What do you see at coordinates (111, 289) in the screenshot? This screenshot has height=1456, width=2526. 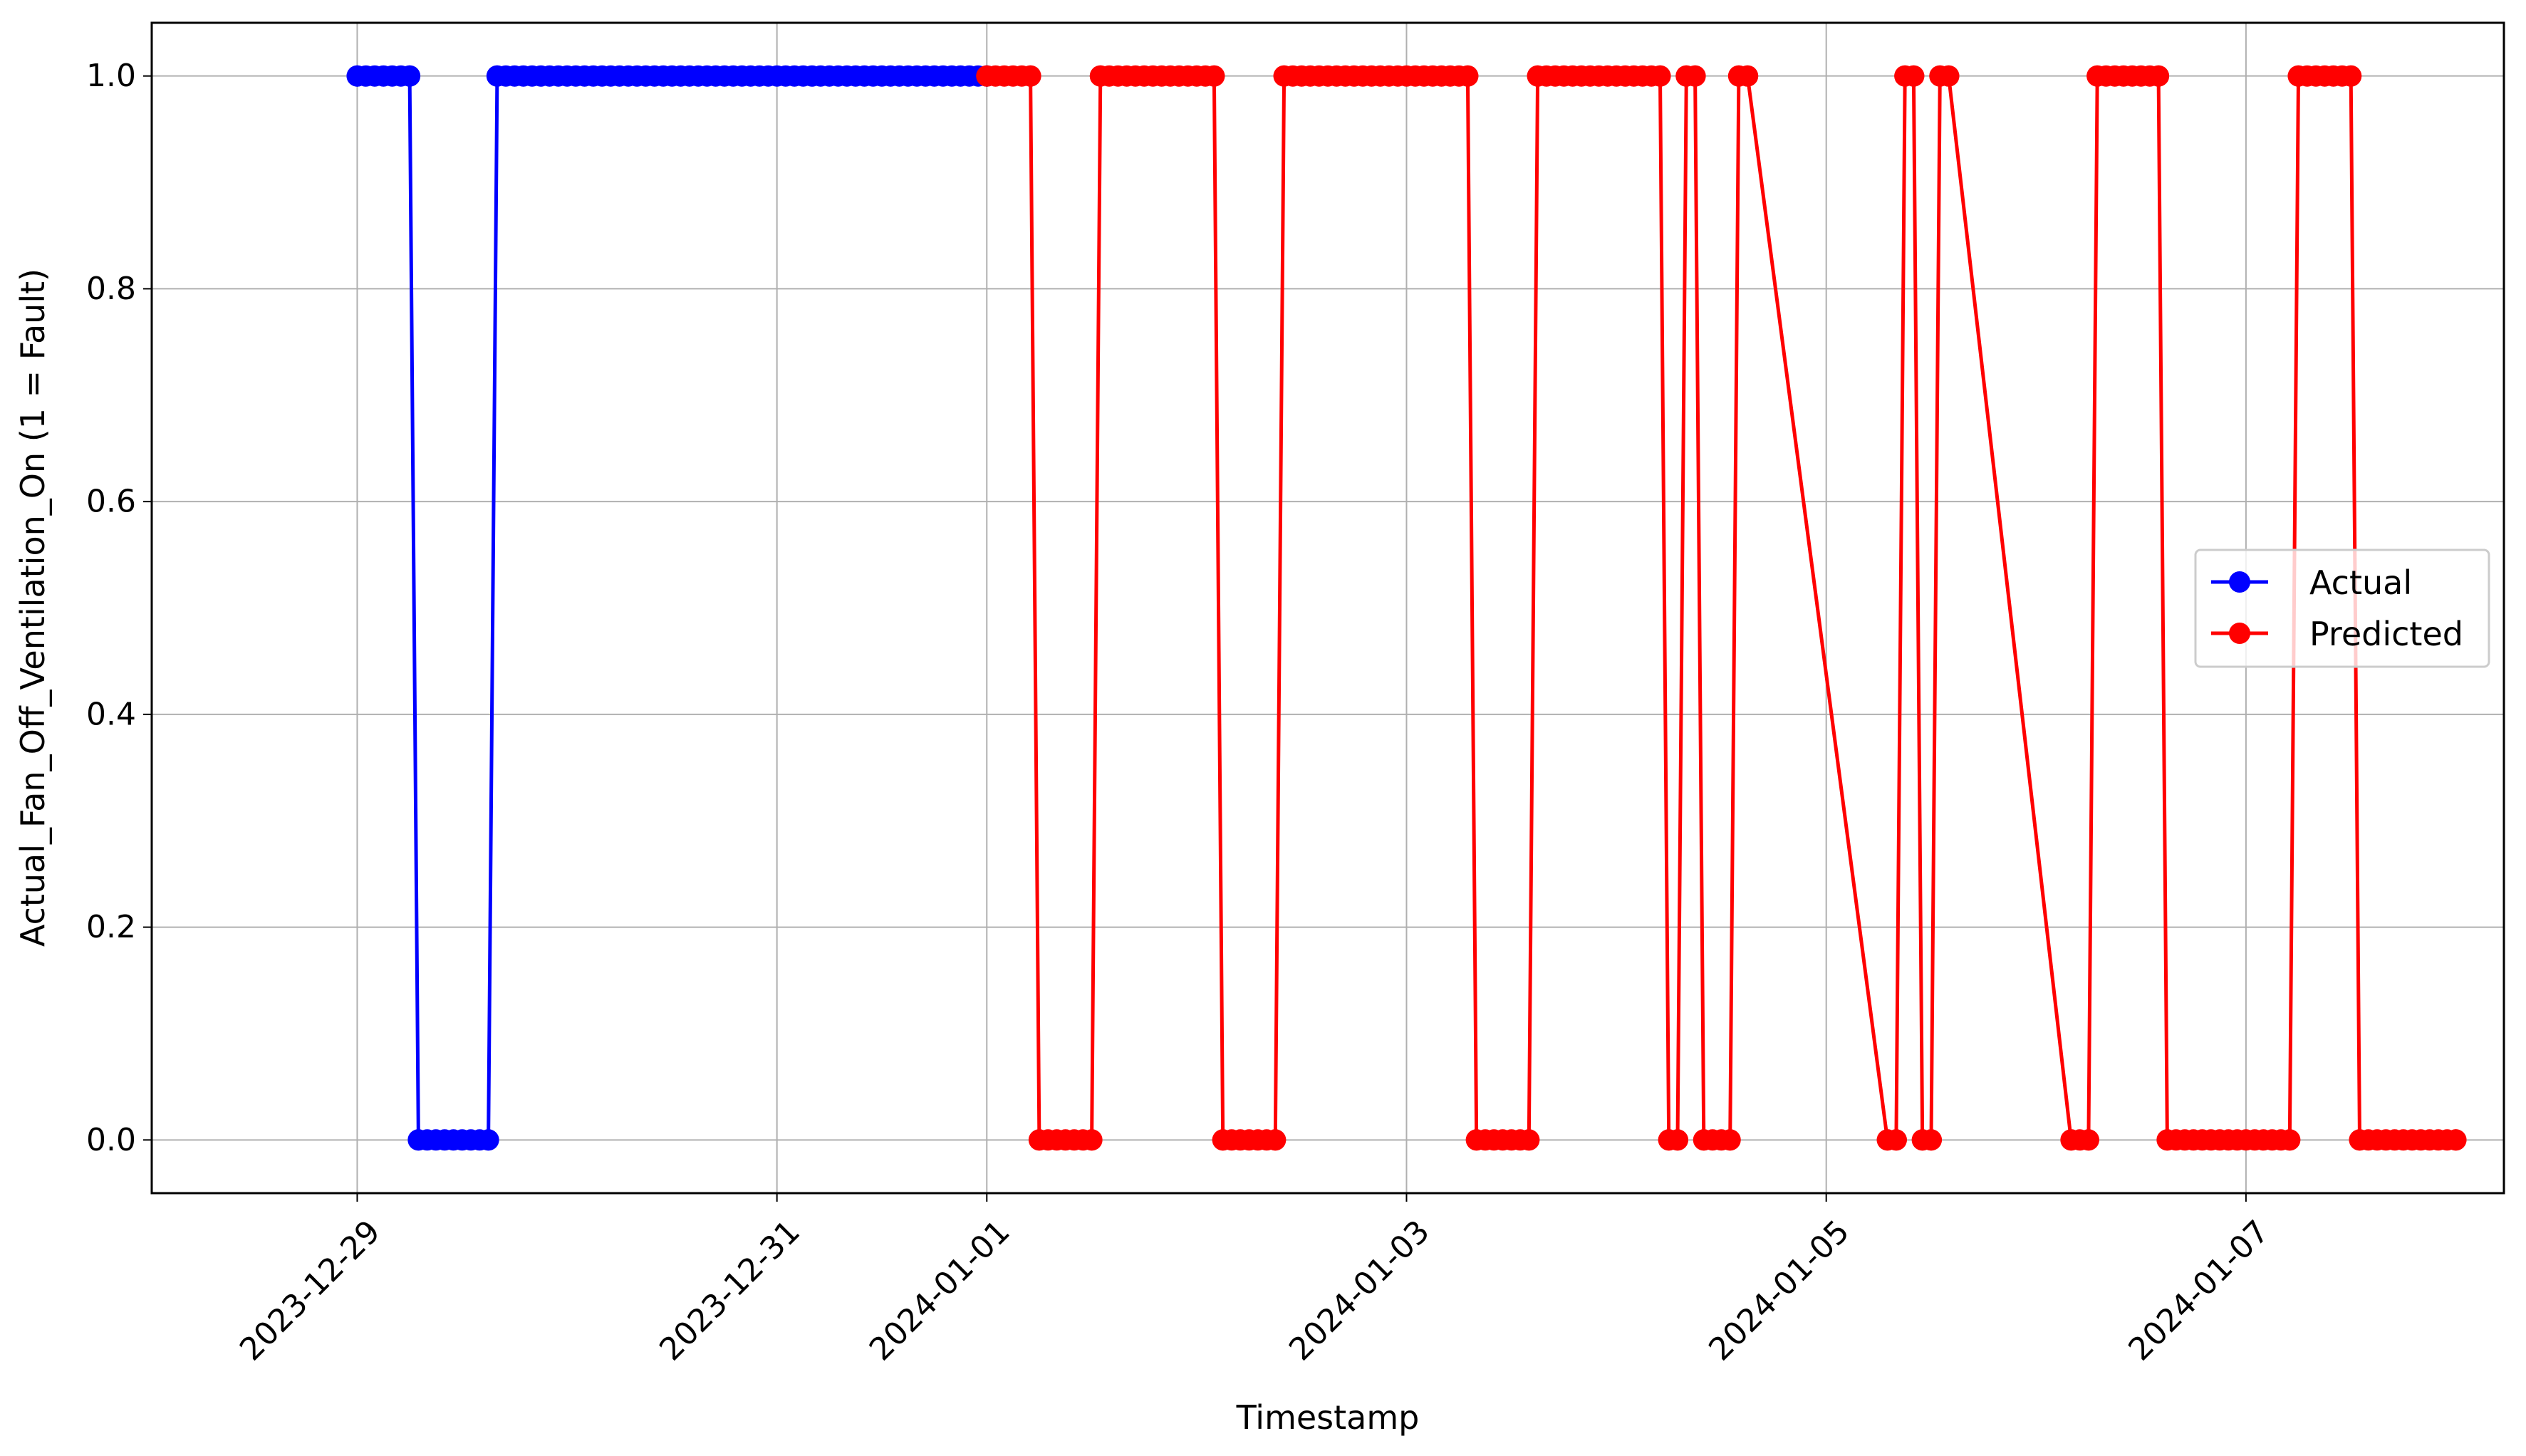 I see `y-tick-label: 0.8` at bounding box center [111, 289].